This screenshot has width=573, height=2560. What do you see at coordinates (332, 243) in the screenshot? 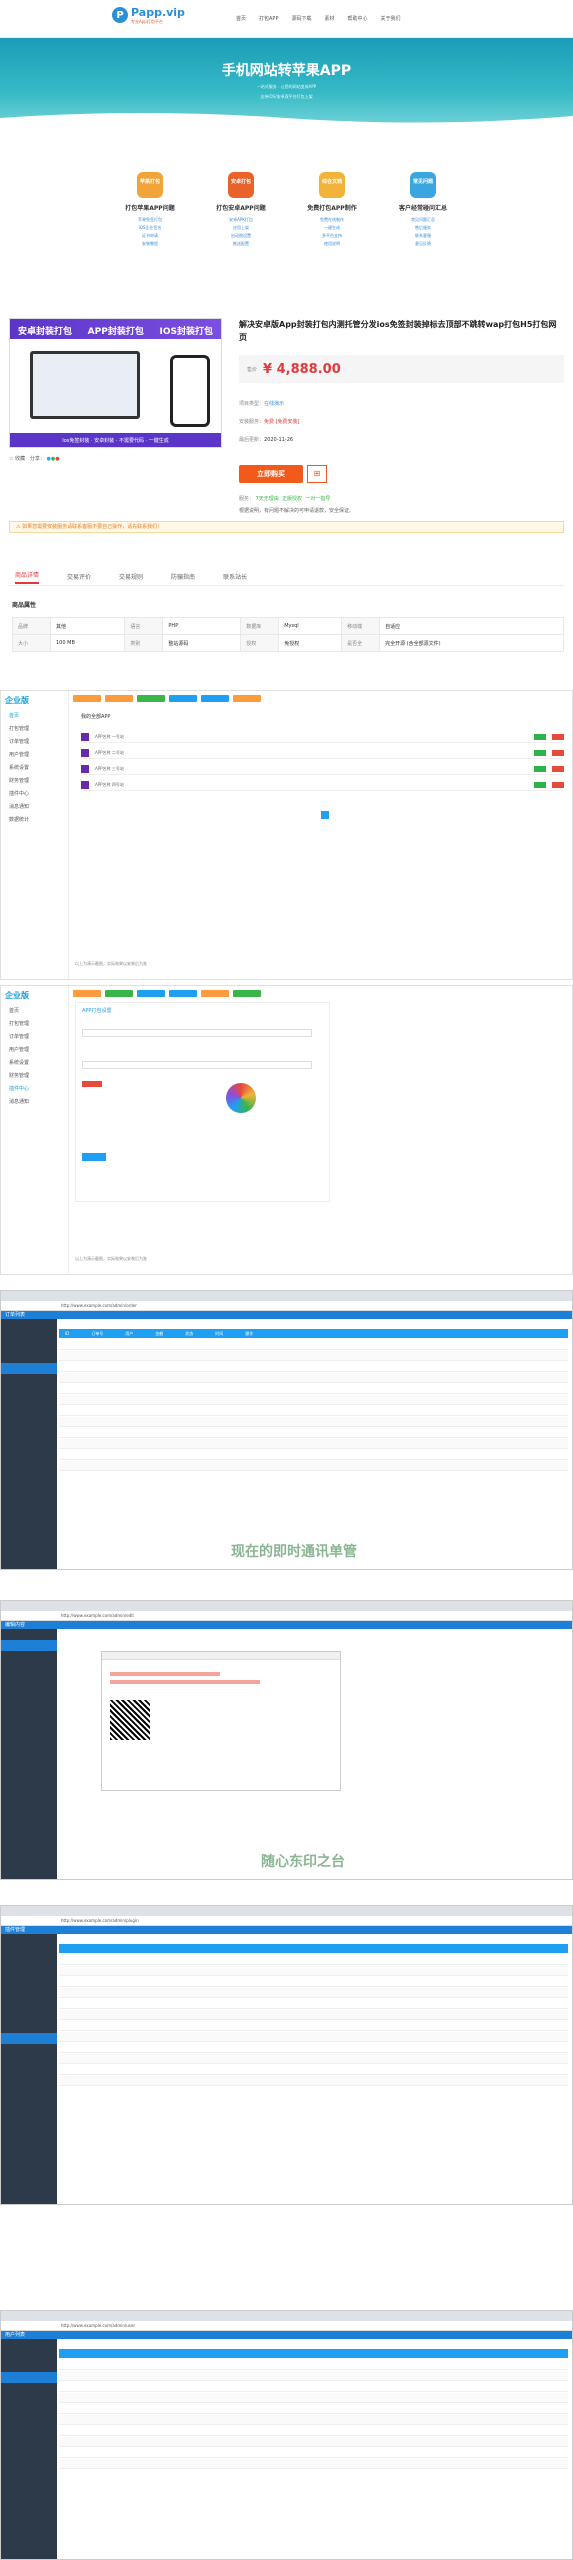
I see `feature-link: 使用说明` at bounding box center [332, 243].